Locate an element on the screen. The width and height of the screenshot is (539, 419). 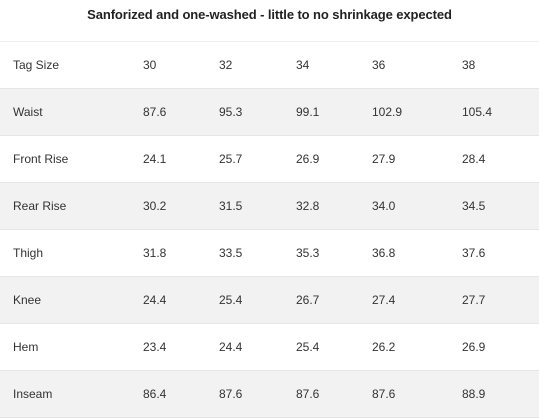
table-cell: 32 is located at coordinates (257, 65).